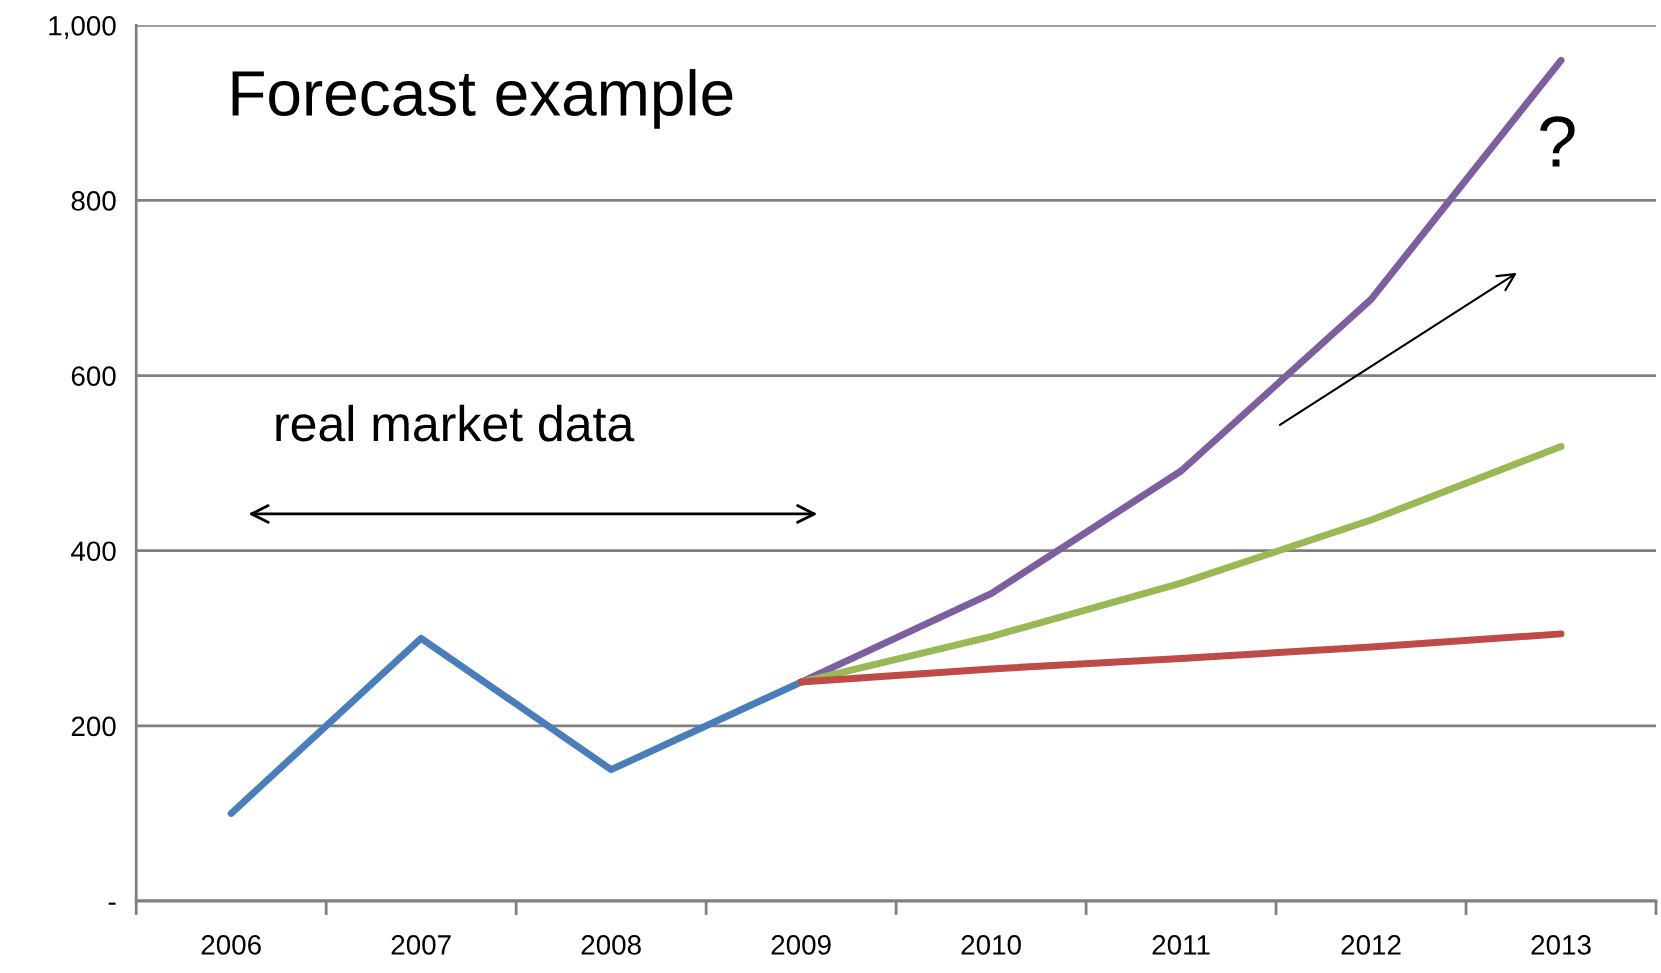 This screenshot has height=973, width=1661. I want to click on annotation: real market data, so click(455, 423).